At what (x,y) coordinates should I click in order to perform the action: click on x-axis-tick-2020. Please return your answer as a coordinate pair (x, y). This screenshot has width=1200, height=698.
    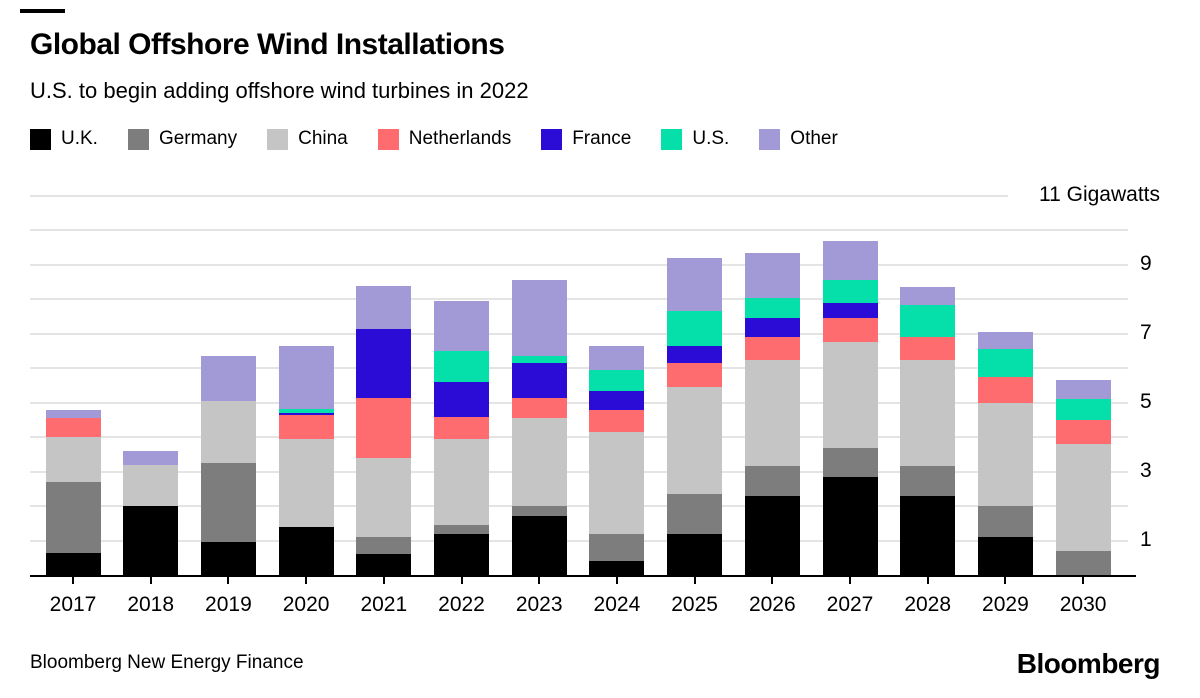
    Looking at the image, I should click on (306, 580).